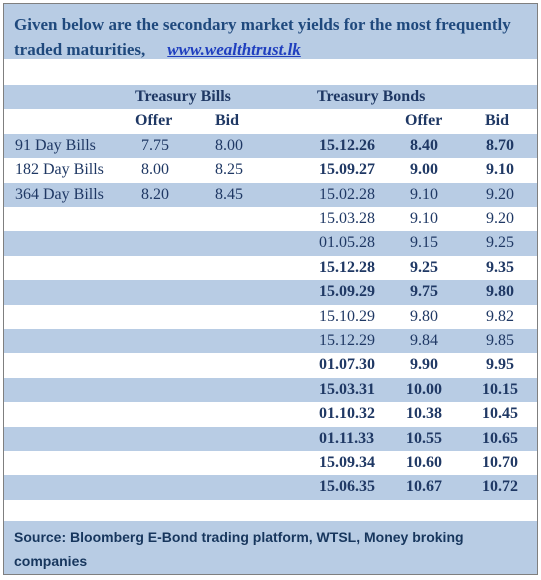 The width and height of the screenshot is (541, 580). Describe the element at coordinates (155, 194) in the screenshot. I see `bill-offer: 8.20` at that location.